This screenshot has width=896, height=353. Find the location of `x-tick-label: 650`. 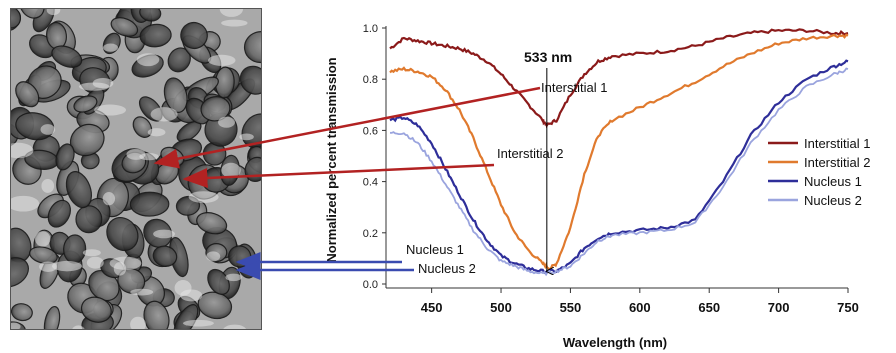

x-tick-label: 650 is located at coordinates (709, 307).